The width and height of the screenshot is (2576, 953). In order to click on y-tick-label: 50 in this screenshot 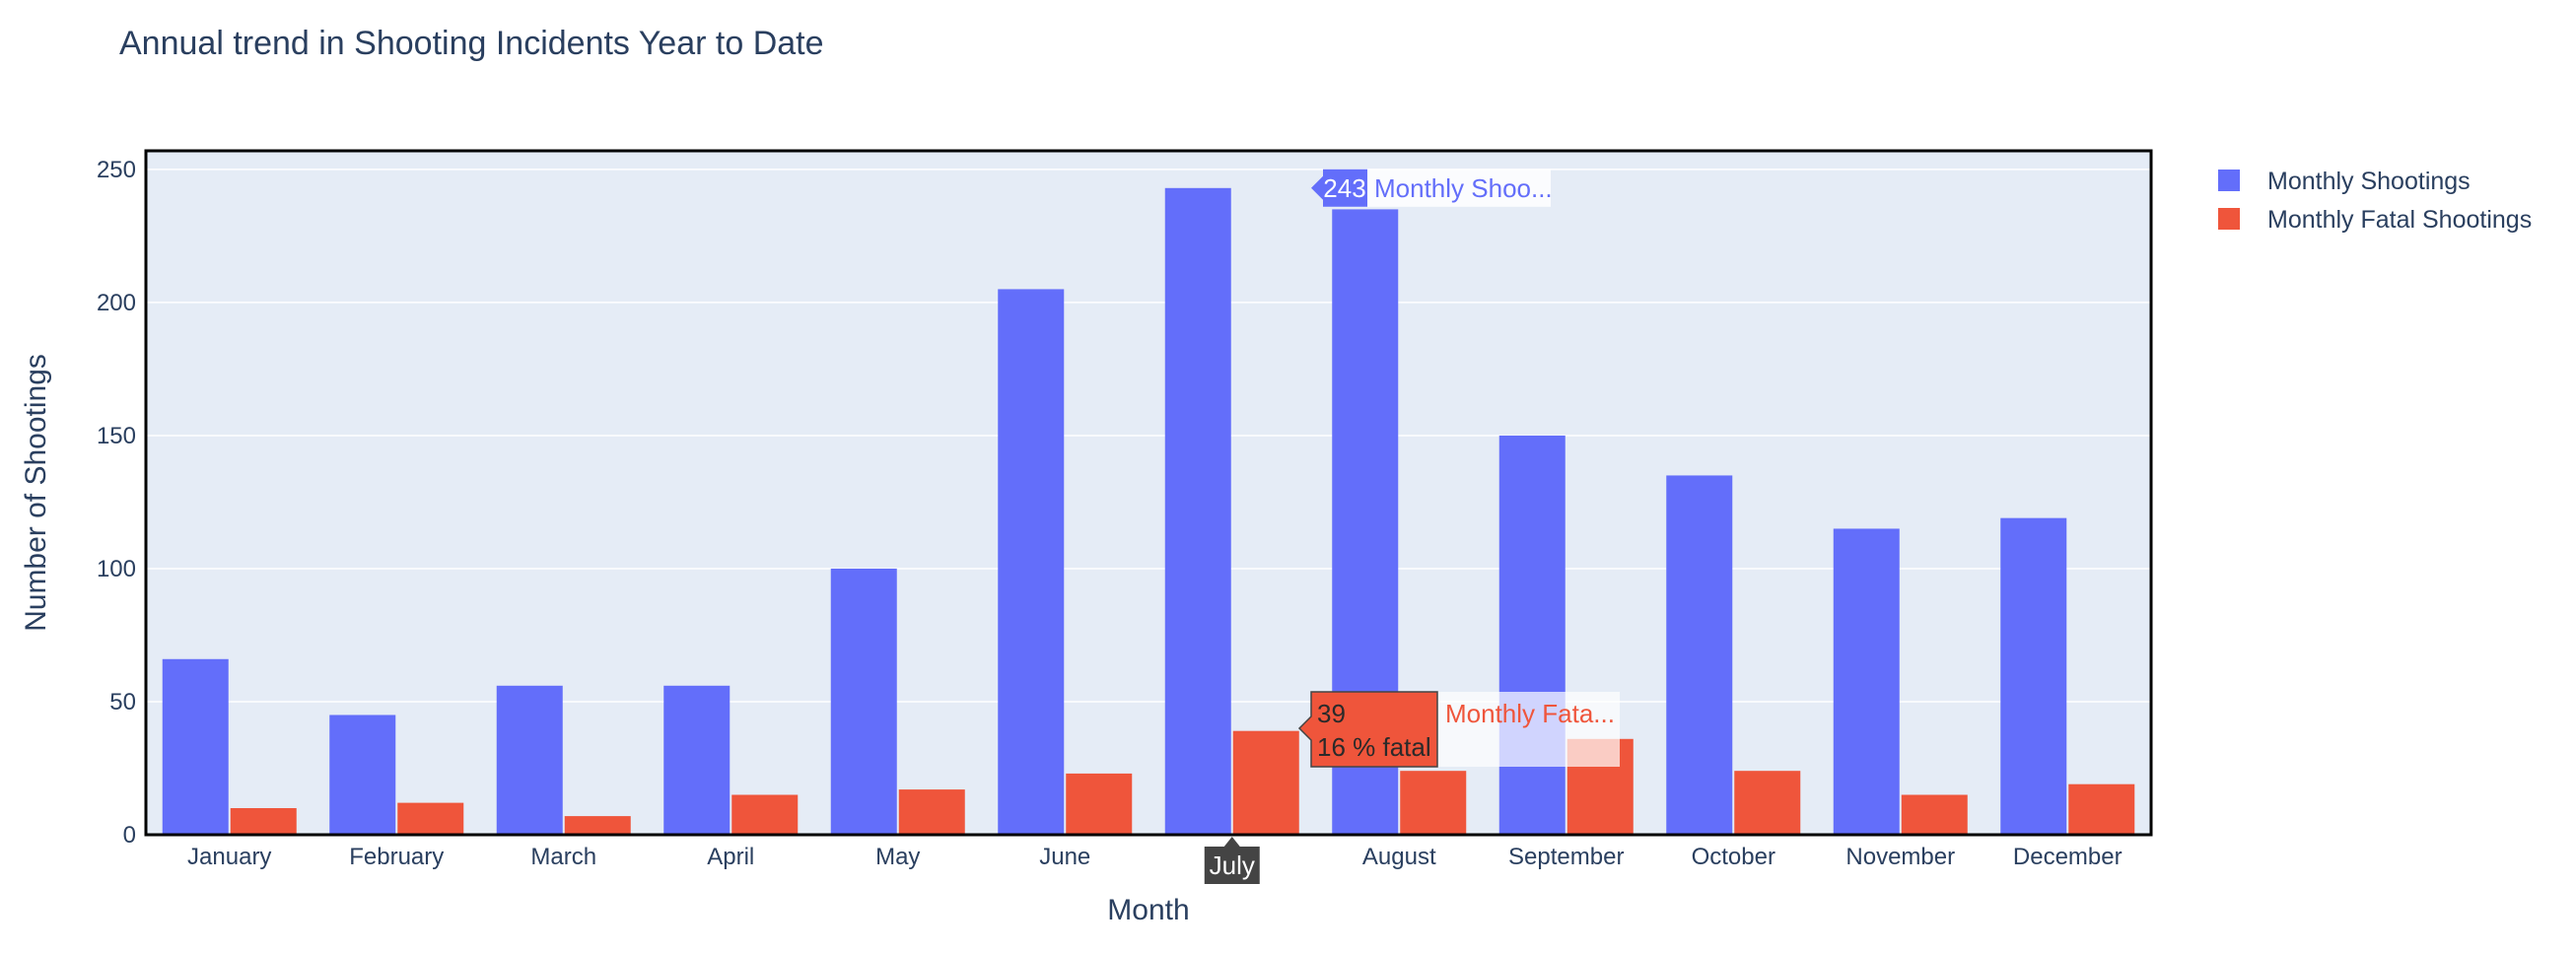, I will do `click(123, 702)`.